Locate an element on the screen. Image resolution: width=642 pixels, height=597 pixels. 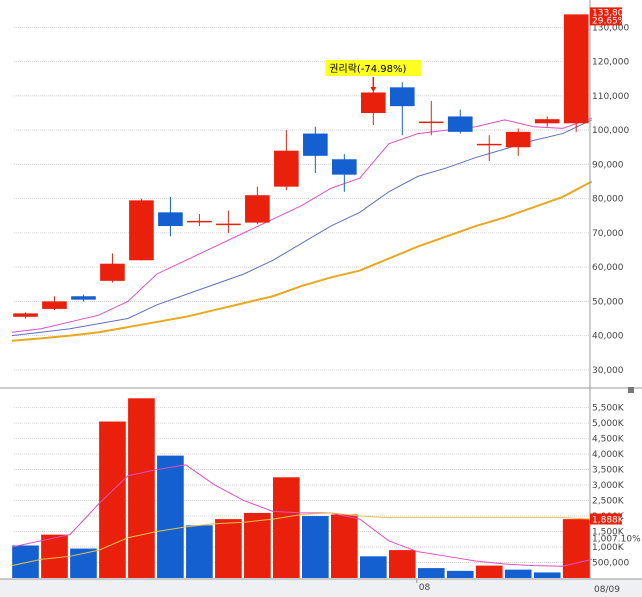
price-tick-label: 90,000 is located at coordinates (608, 165).